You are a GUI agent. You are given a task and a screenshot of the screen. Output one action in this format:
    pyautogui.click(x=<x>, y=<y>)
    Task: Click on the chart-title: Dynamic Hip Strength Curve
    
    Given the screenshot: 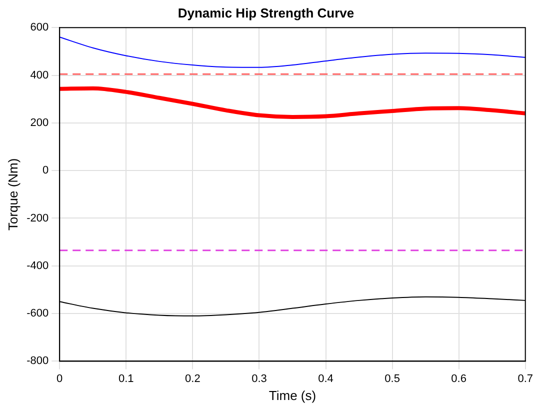 What is the action you would take?
    pyautogui.click(x=266, y=12)
    